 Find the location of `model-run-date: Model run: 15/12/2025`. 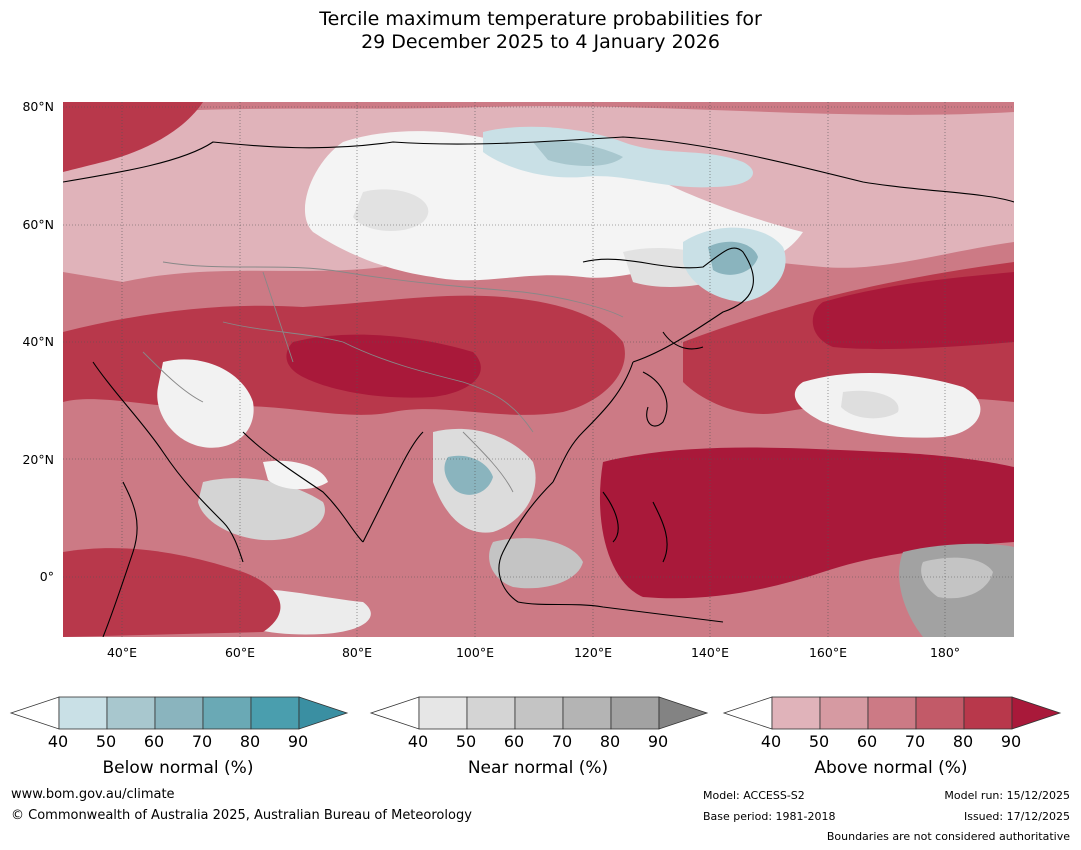

model-run-date: Model run: 15/12/2025 is located at coordinates (1007, 795).